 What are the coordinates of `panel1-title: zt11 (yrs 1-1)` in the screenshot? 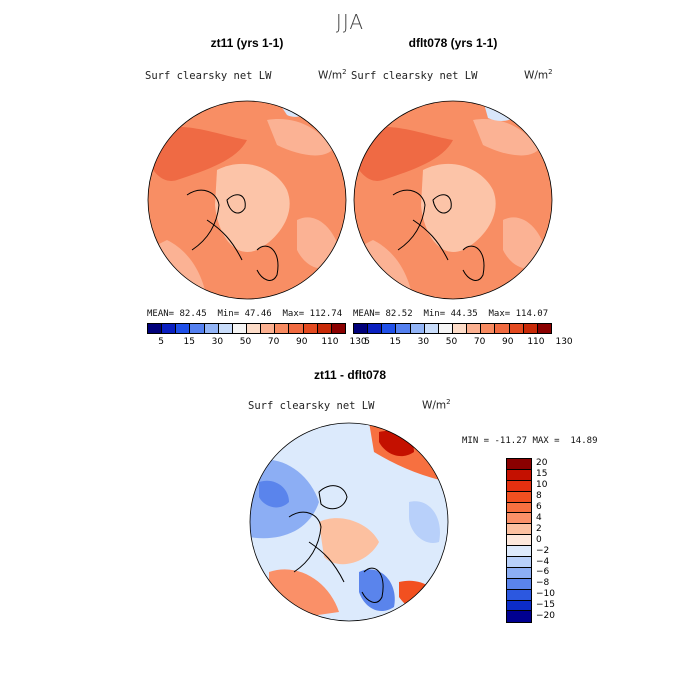 It's located at (247, 43).